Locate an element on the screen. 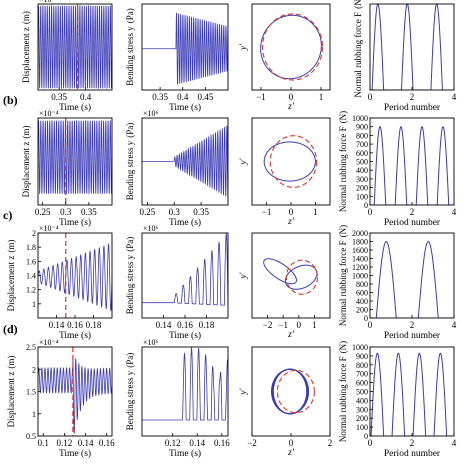  x-tick-label: −2 is located at coordinates (252, 443).